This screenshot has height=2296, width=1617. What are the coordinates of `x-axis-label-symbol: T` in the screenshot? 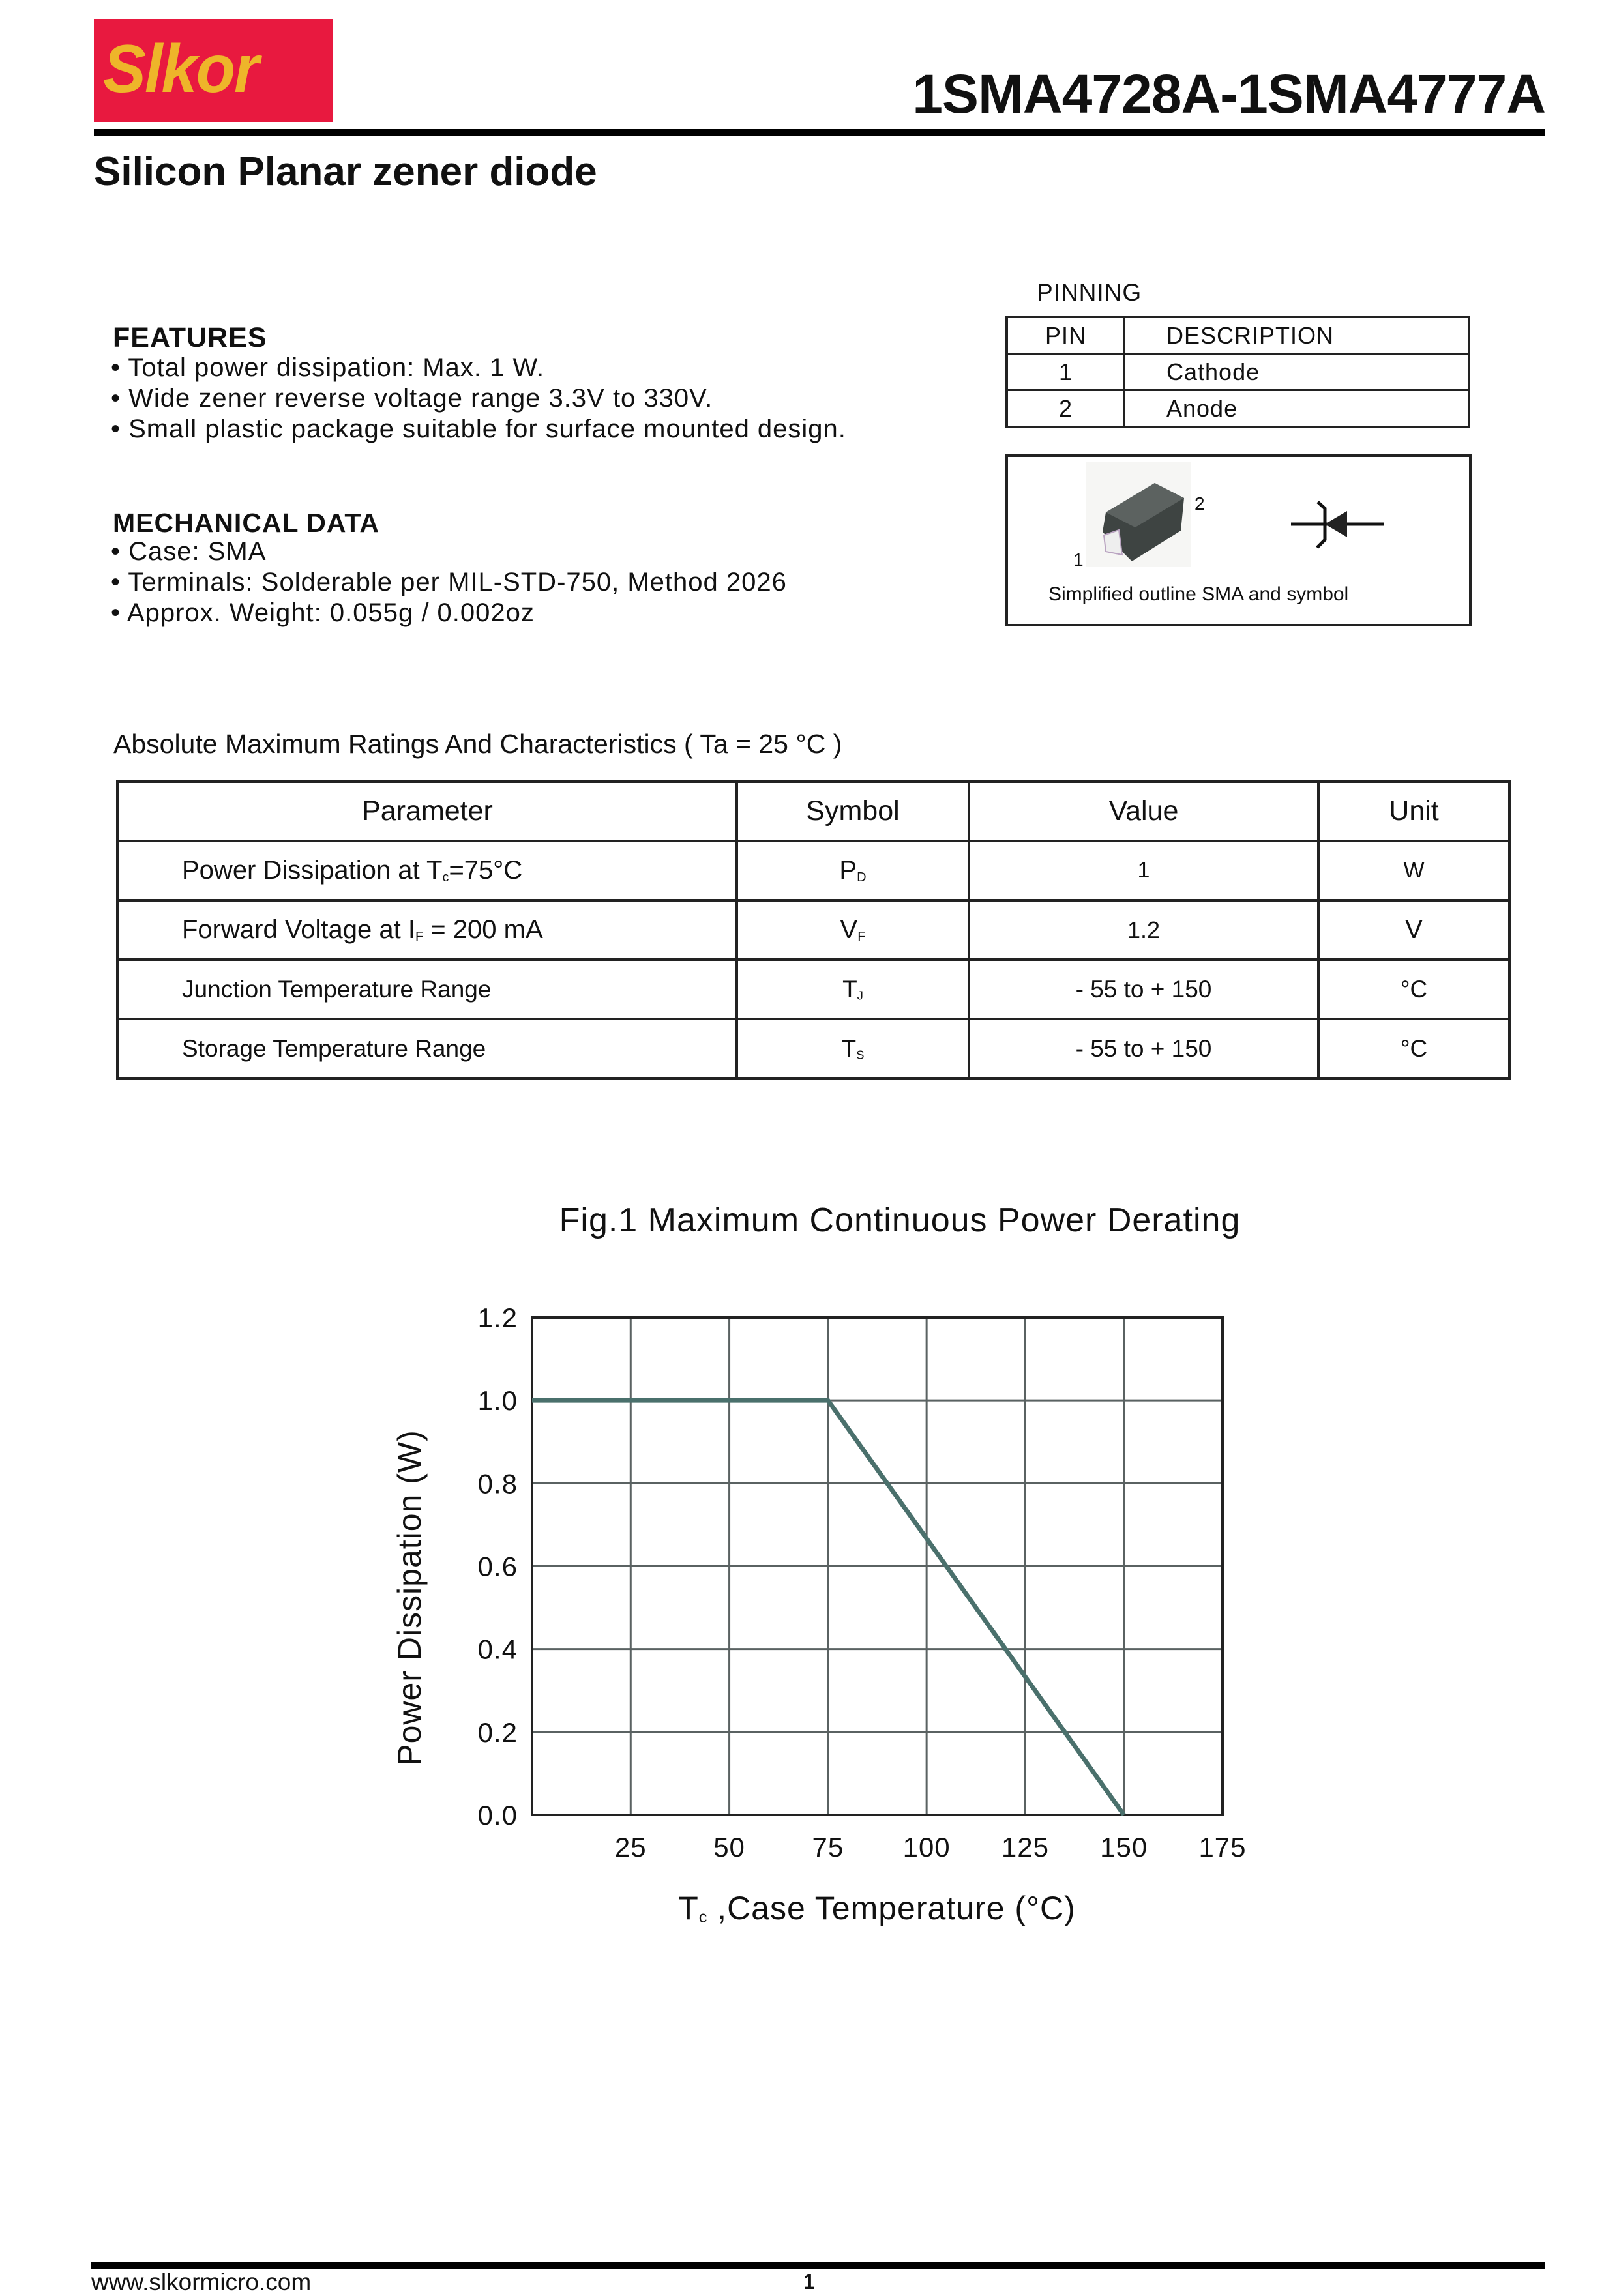 It's located at (688, 1908).